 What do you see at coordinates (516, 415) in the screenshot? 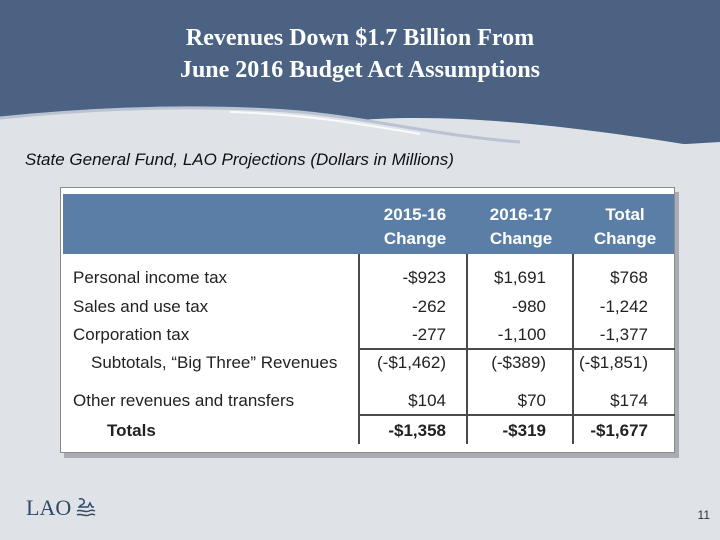
I see `totals-rule` at bounding box center [516, 415].